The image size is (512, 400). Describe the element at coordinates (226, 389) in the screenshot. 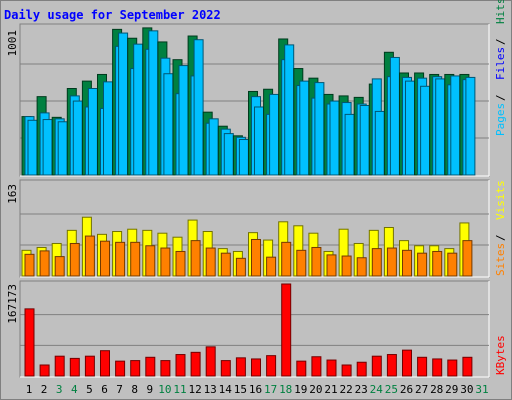

I see `day-label-14: 14` at that location.